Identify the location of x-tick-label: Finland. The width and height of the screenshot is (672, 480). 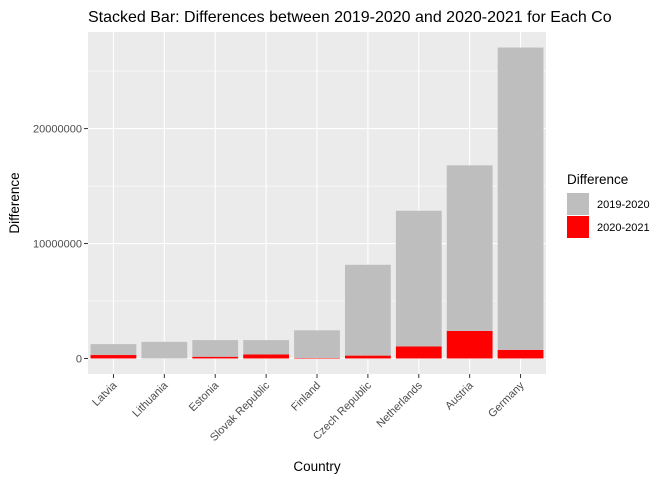
(306, 397).